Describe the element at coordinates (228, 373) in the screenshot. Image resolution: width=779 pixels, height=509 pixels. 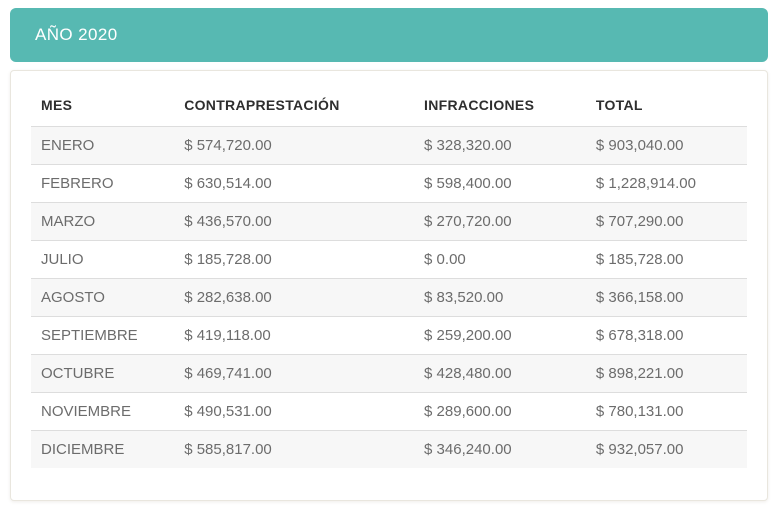
I see `cell-contraprestacion: $ 469,741.00` at that location.